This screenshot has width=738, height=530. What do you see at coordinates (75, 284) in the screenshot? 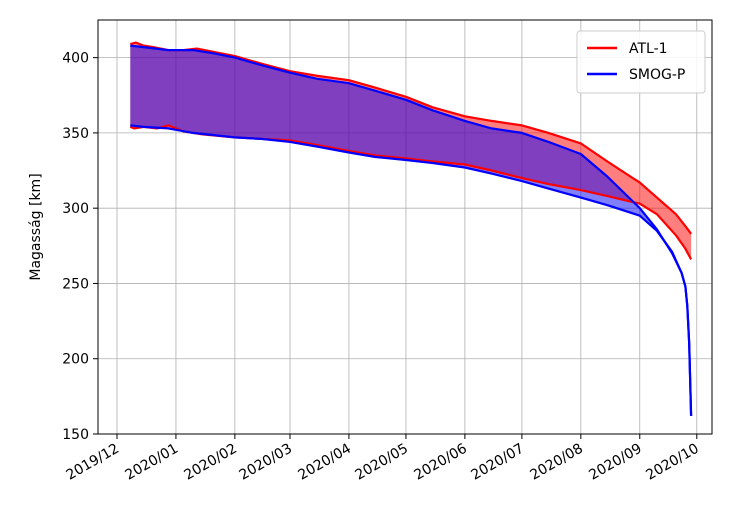
I see `y-tick-label: 250` at bounding box center [75, 284].